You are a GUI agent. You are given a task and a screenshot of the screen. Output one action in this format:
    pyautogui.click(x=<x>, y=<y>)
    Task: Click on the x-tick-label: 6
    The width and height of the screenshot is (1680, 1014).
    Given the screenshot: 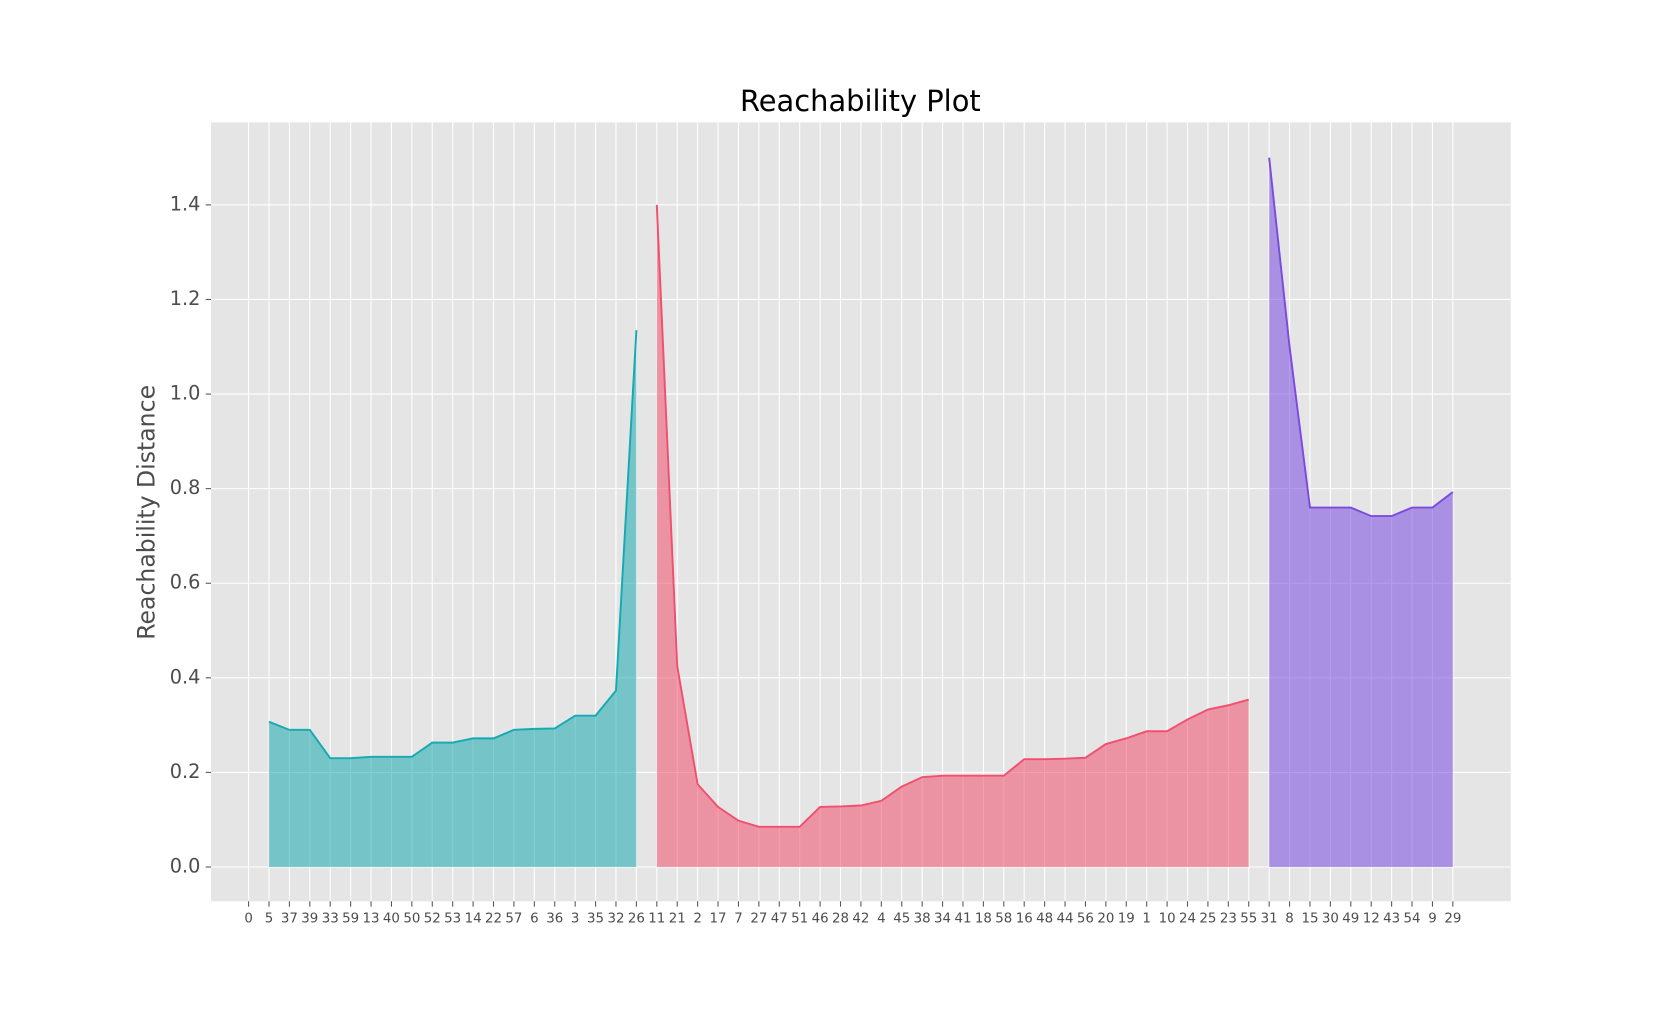 What is the action you would take?
    pyautogui.click(x=534, y=918)
    